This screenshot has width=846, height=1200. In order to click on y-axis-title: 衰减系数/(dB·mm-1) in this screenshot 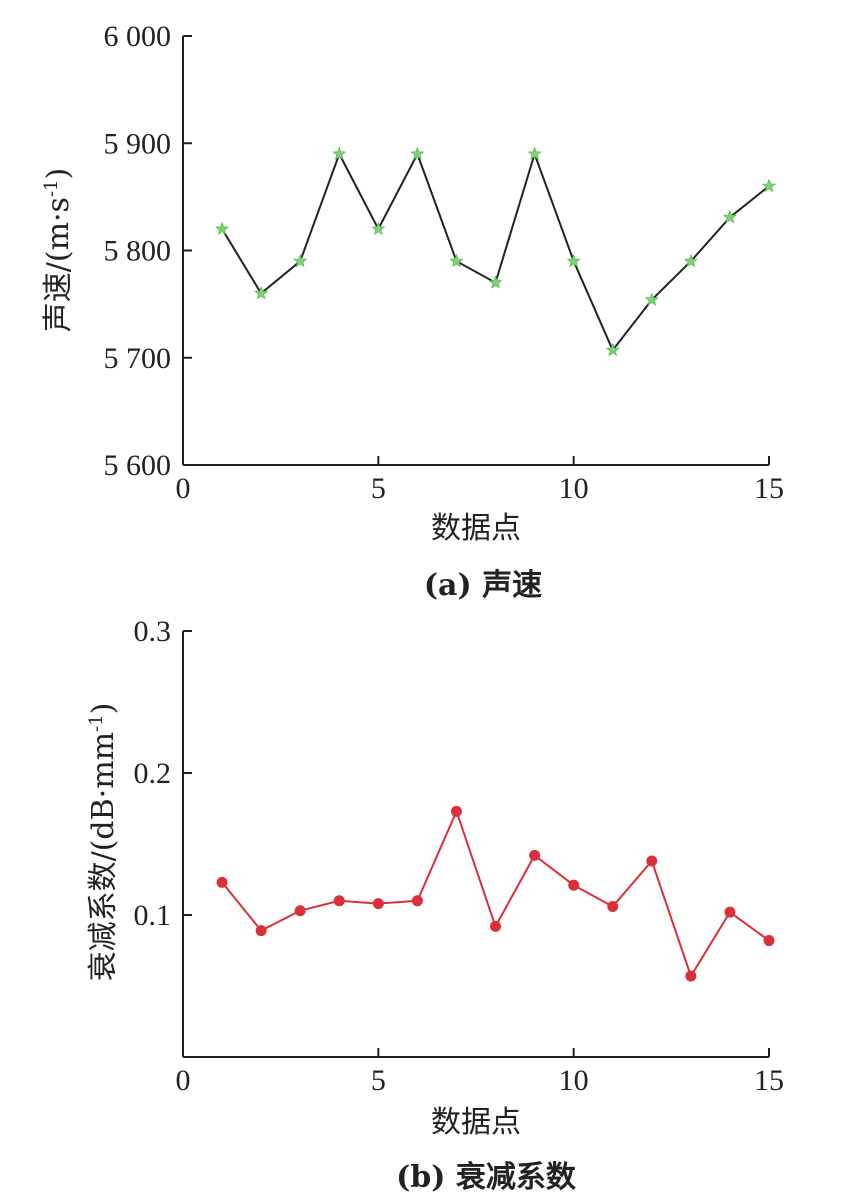, I will do `click(103, 842)`.